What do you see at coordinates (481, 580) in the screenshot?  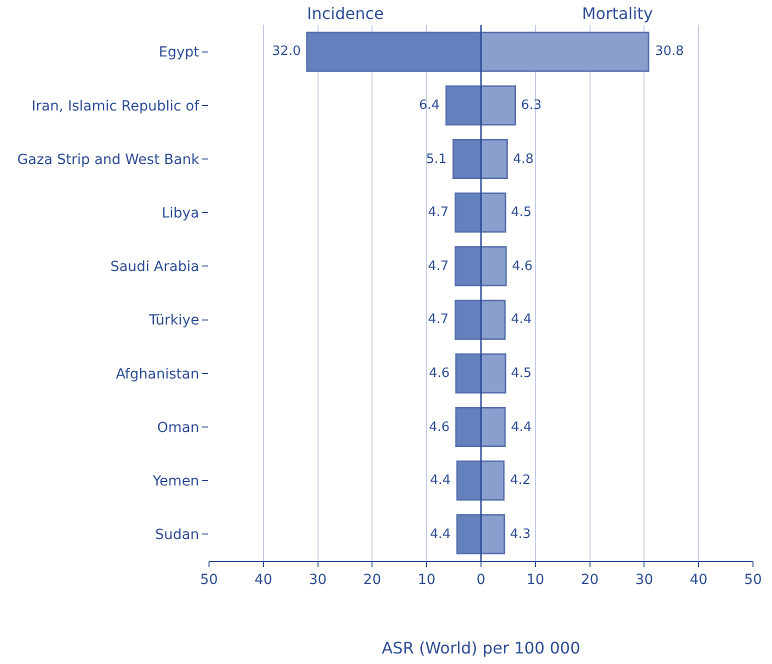 I see `x-tick-label: 0` at bounding box center [481, 580].